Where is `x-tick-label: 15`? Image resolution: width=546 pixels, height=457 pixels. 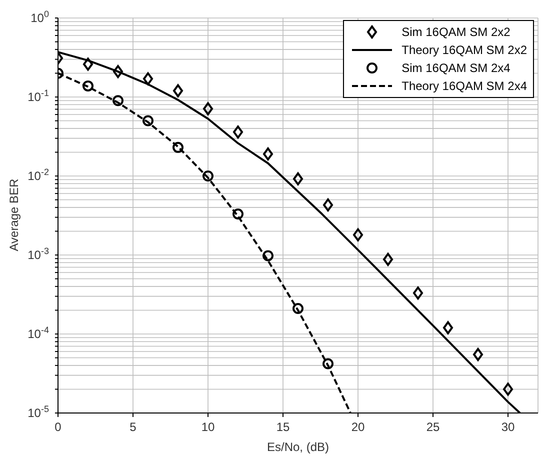
x-tick-label: 15 is located at coordinates (283, 427).